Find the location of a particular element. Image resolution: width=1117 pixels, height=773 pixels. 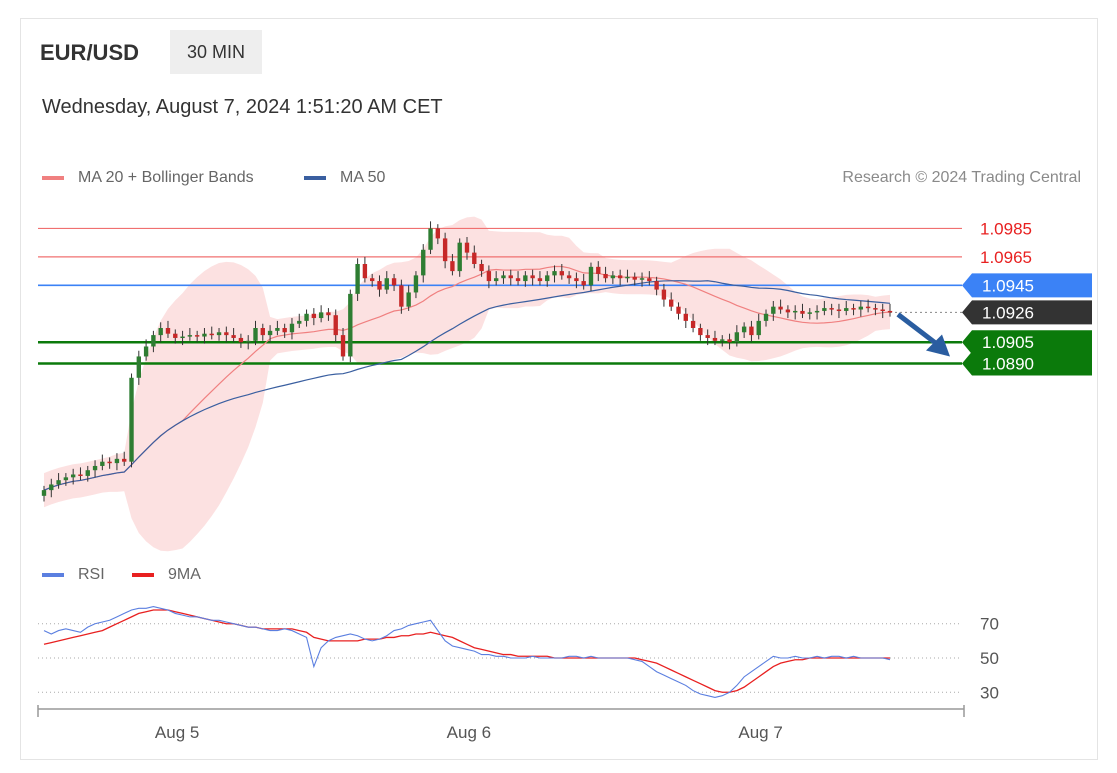

legend-ma20-swatch is located at coordinates (53, 178).